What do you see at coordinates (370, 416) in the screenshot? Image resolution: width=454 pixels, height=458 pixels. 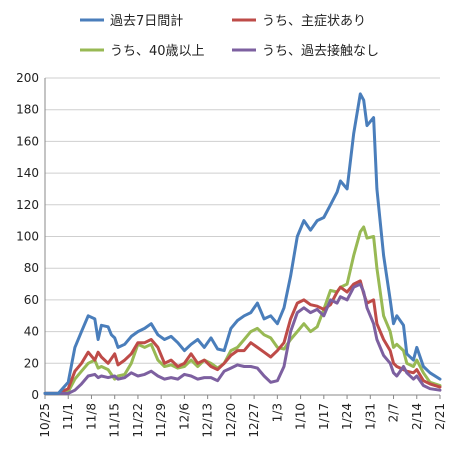 I see `x-tick-label: 1/31` at bounding box center [370, 416].